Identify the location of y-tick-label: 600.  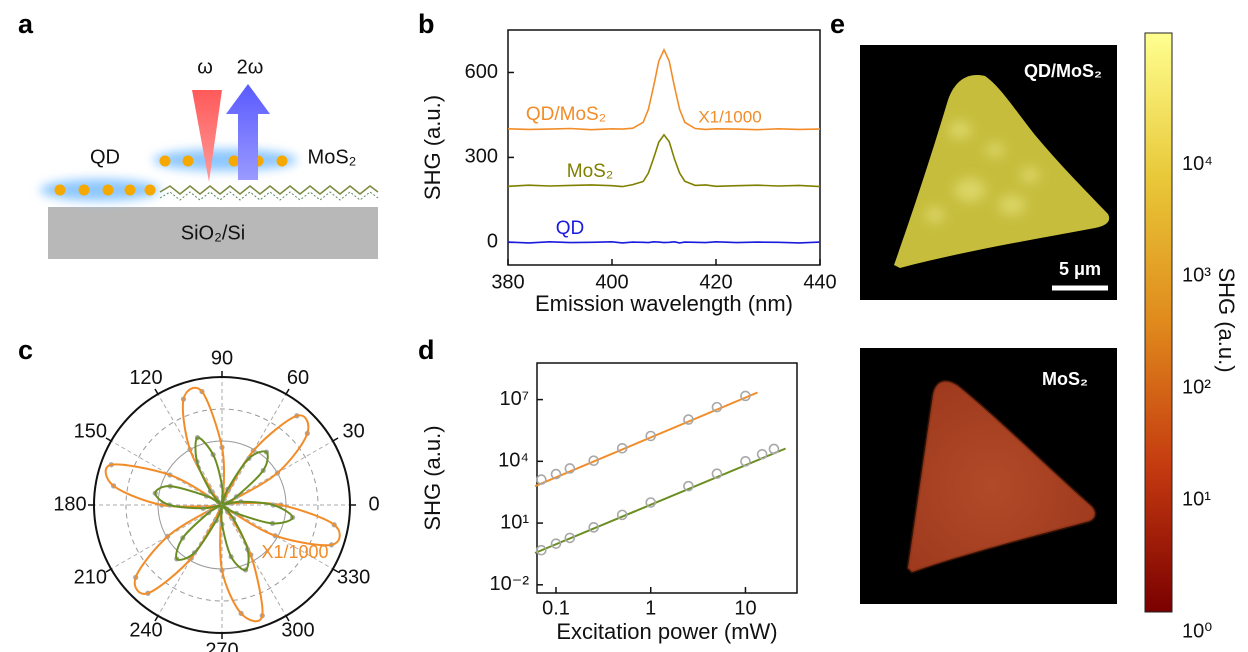
(481, 72).